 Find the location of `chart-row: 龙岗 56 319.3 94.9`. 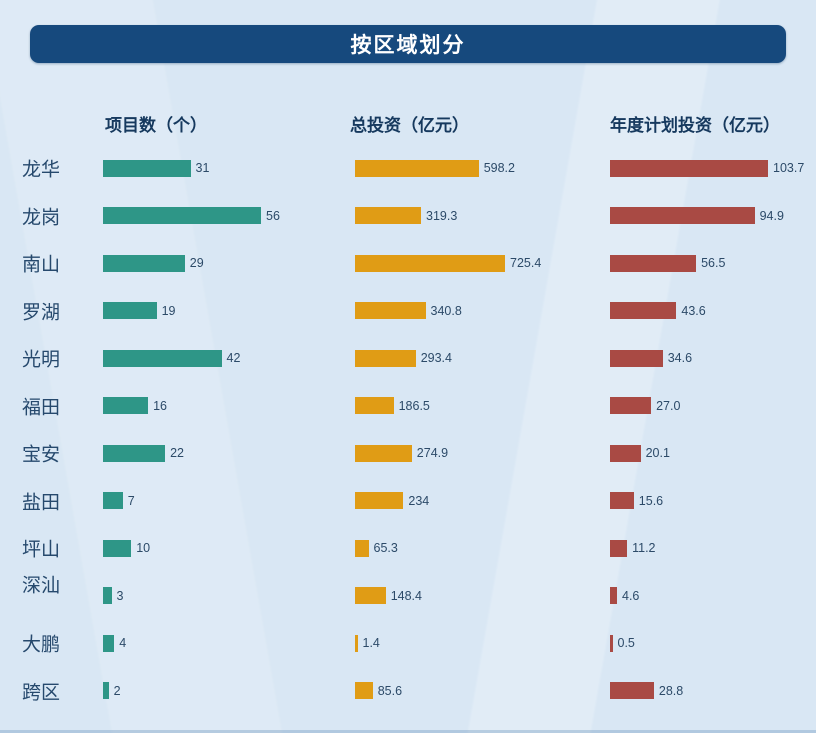

chart-row: 龙岗 56 319.3 94.9 is located at coordinates (408, 217).